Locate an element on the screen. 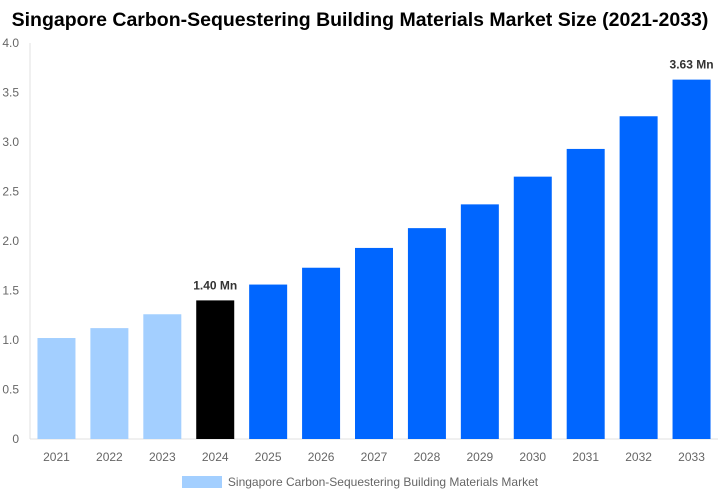 This screenshot has height=500, width=720. x-tick-label: 2024 is located at coordinates (215, 457).